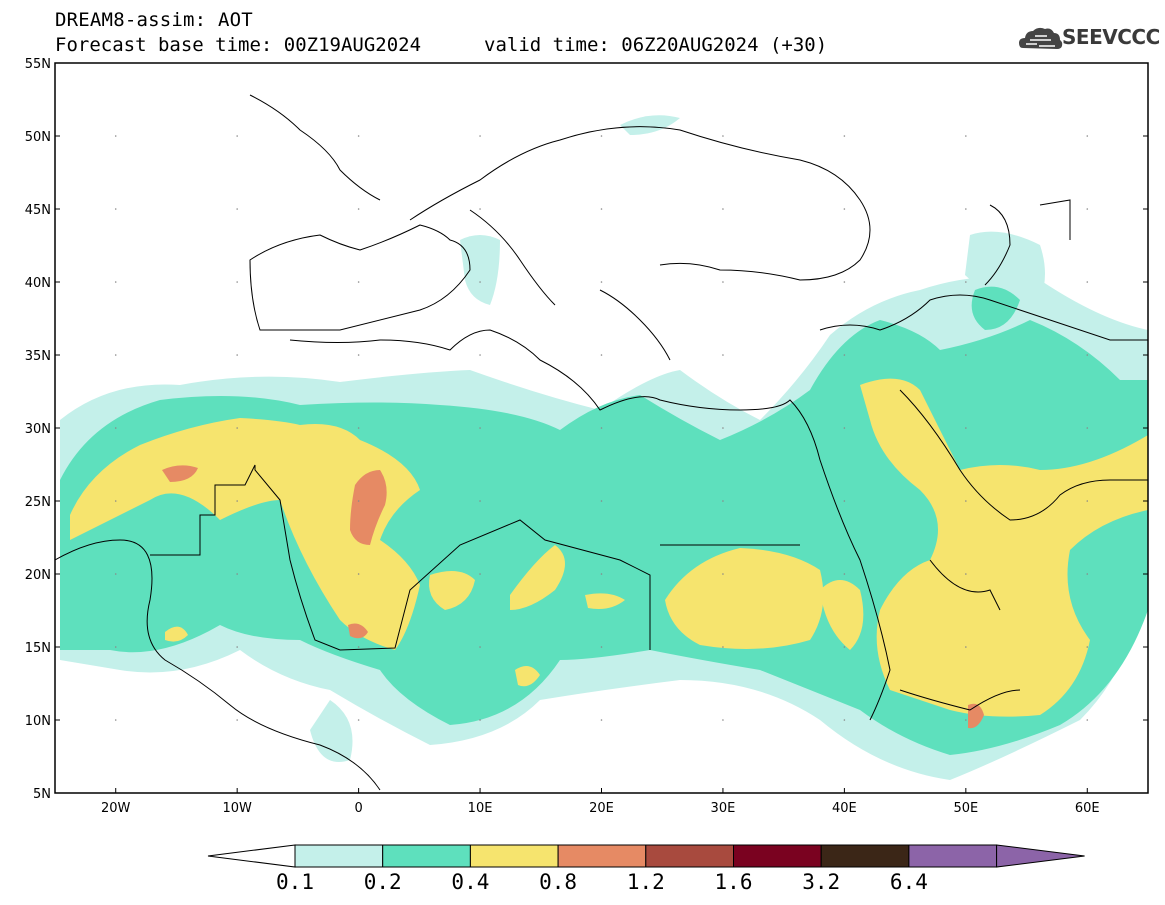  What do you see at coordinates (38, 575) in the screenshot?
I see `lat-tick-label: 20N` at bounding box center [38, 575].